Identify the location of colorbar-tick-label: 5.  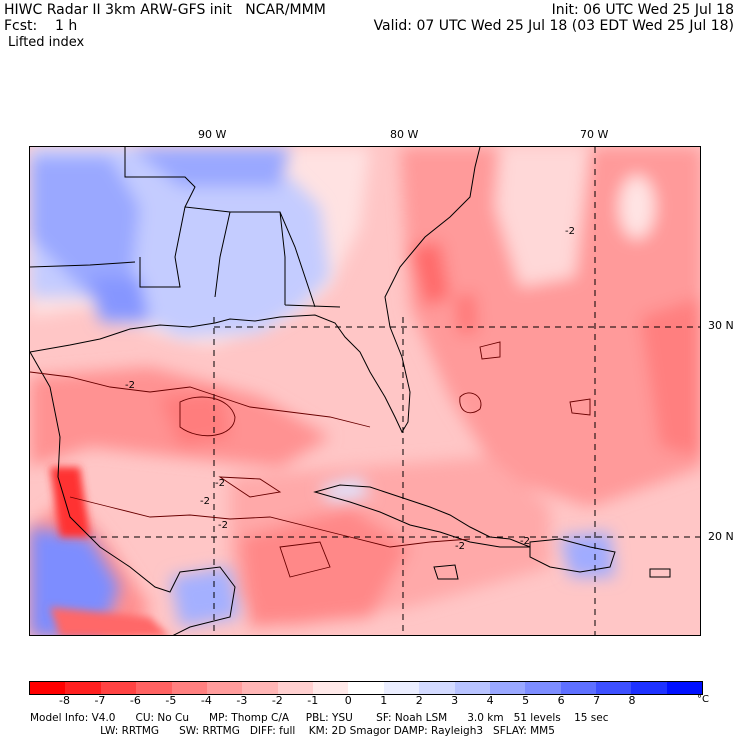
(526, 700).